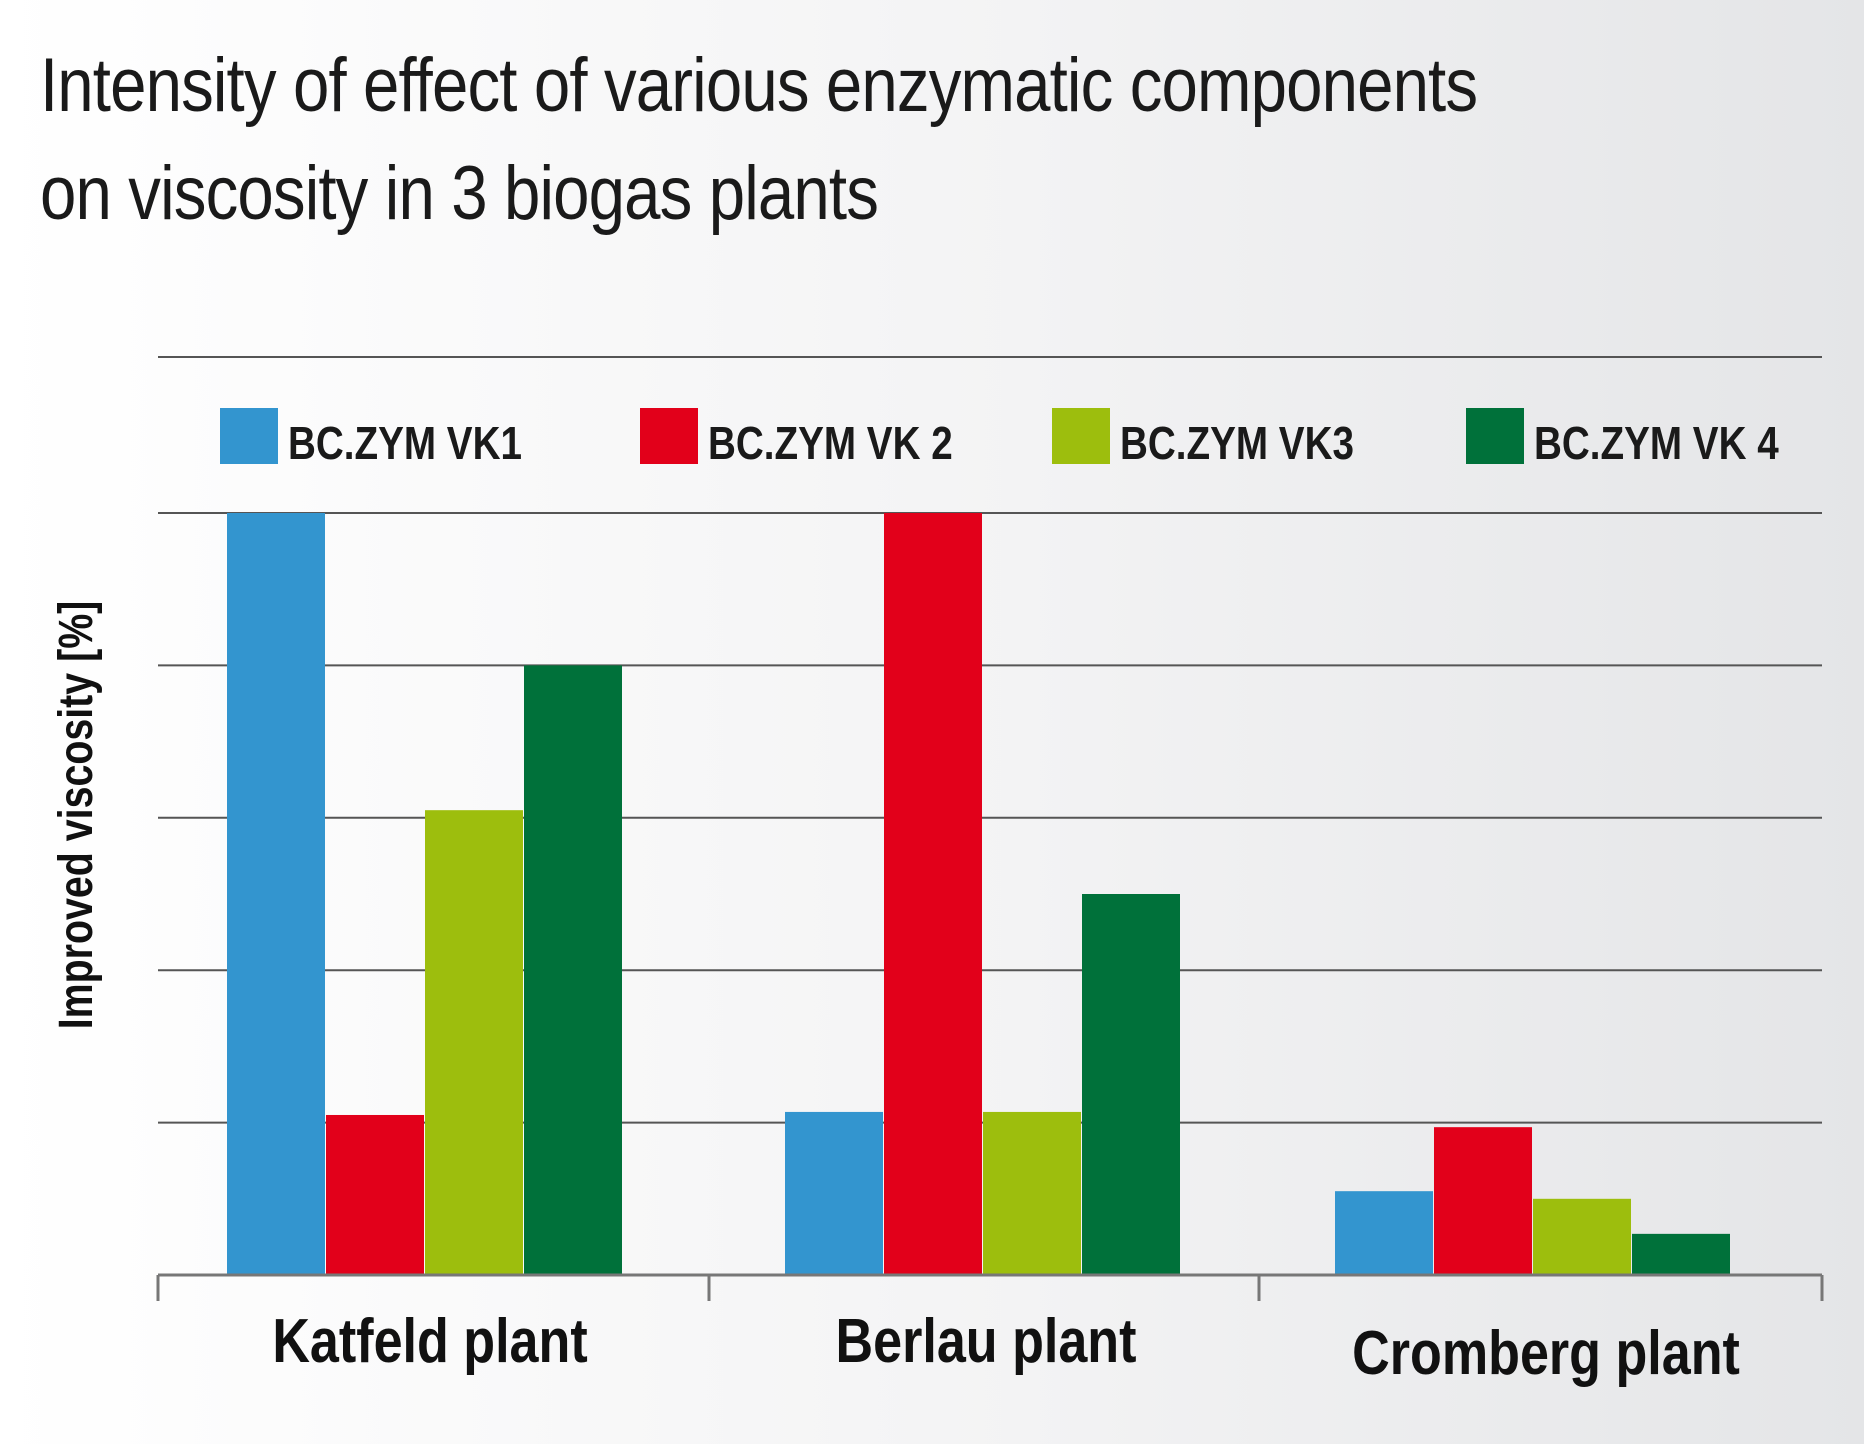  Describe the element at coordinates (986, 1341) in the screenshot. I see `x-tick-label: Berlau plant` at that location.